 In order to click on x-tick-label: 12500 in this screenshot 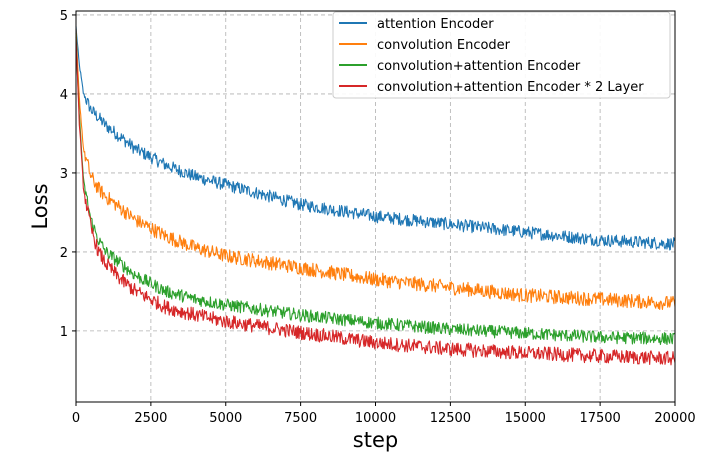, I will do `click(450, 418)`.